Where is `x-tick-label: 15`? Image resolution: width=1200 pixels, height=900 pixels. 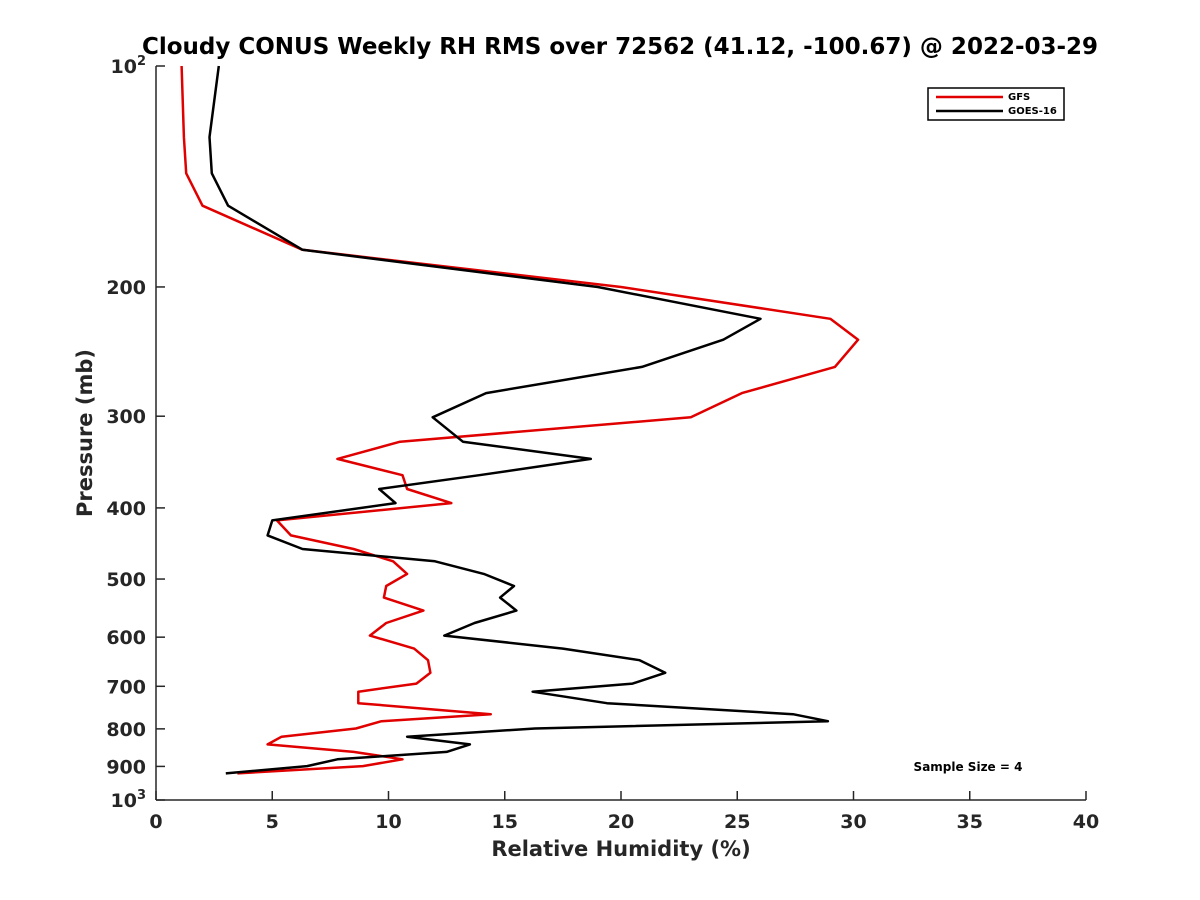 x-tick-label: 15 is located at coordinates (505, 822).